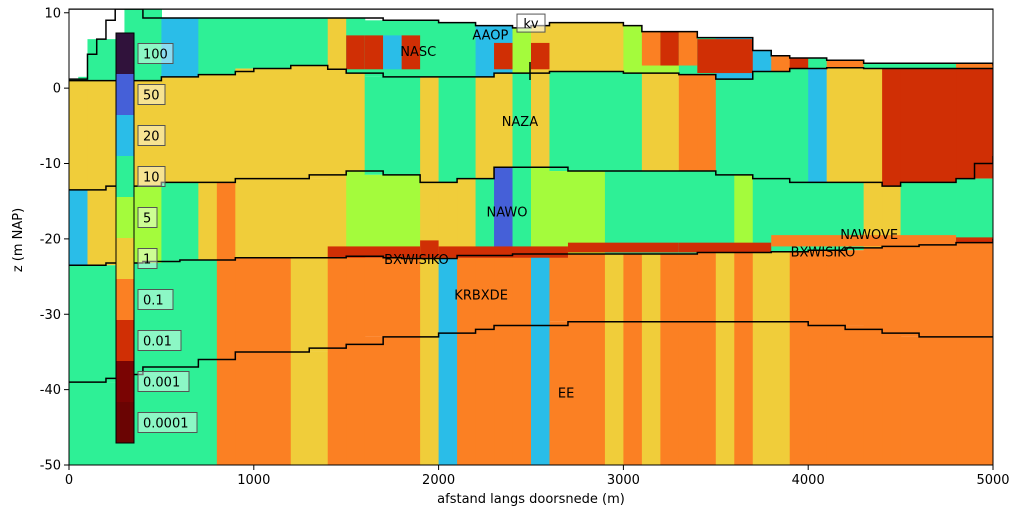  I want to click on layer-label: NAWO, so click(506, 213).